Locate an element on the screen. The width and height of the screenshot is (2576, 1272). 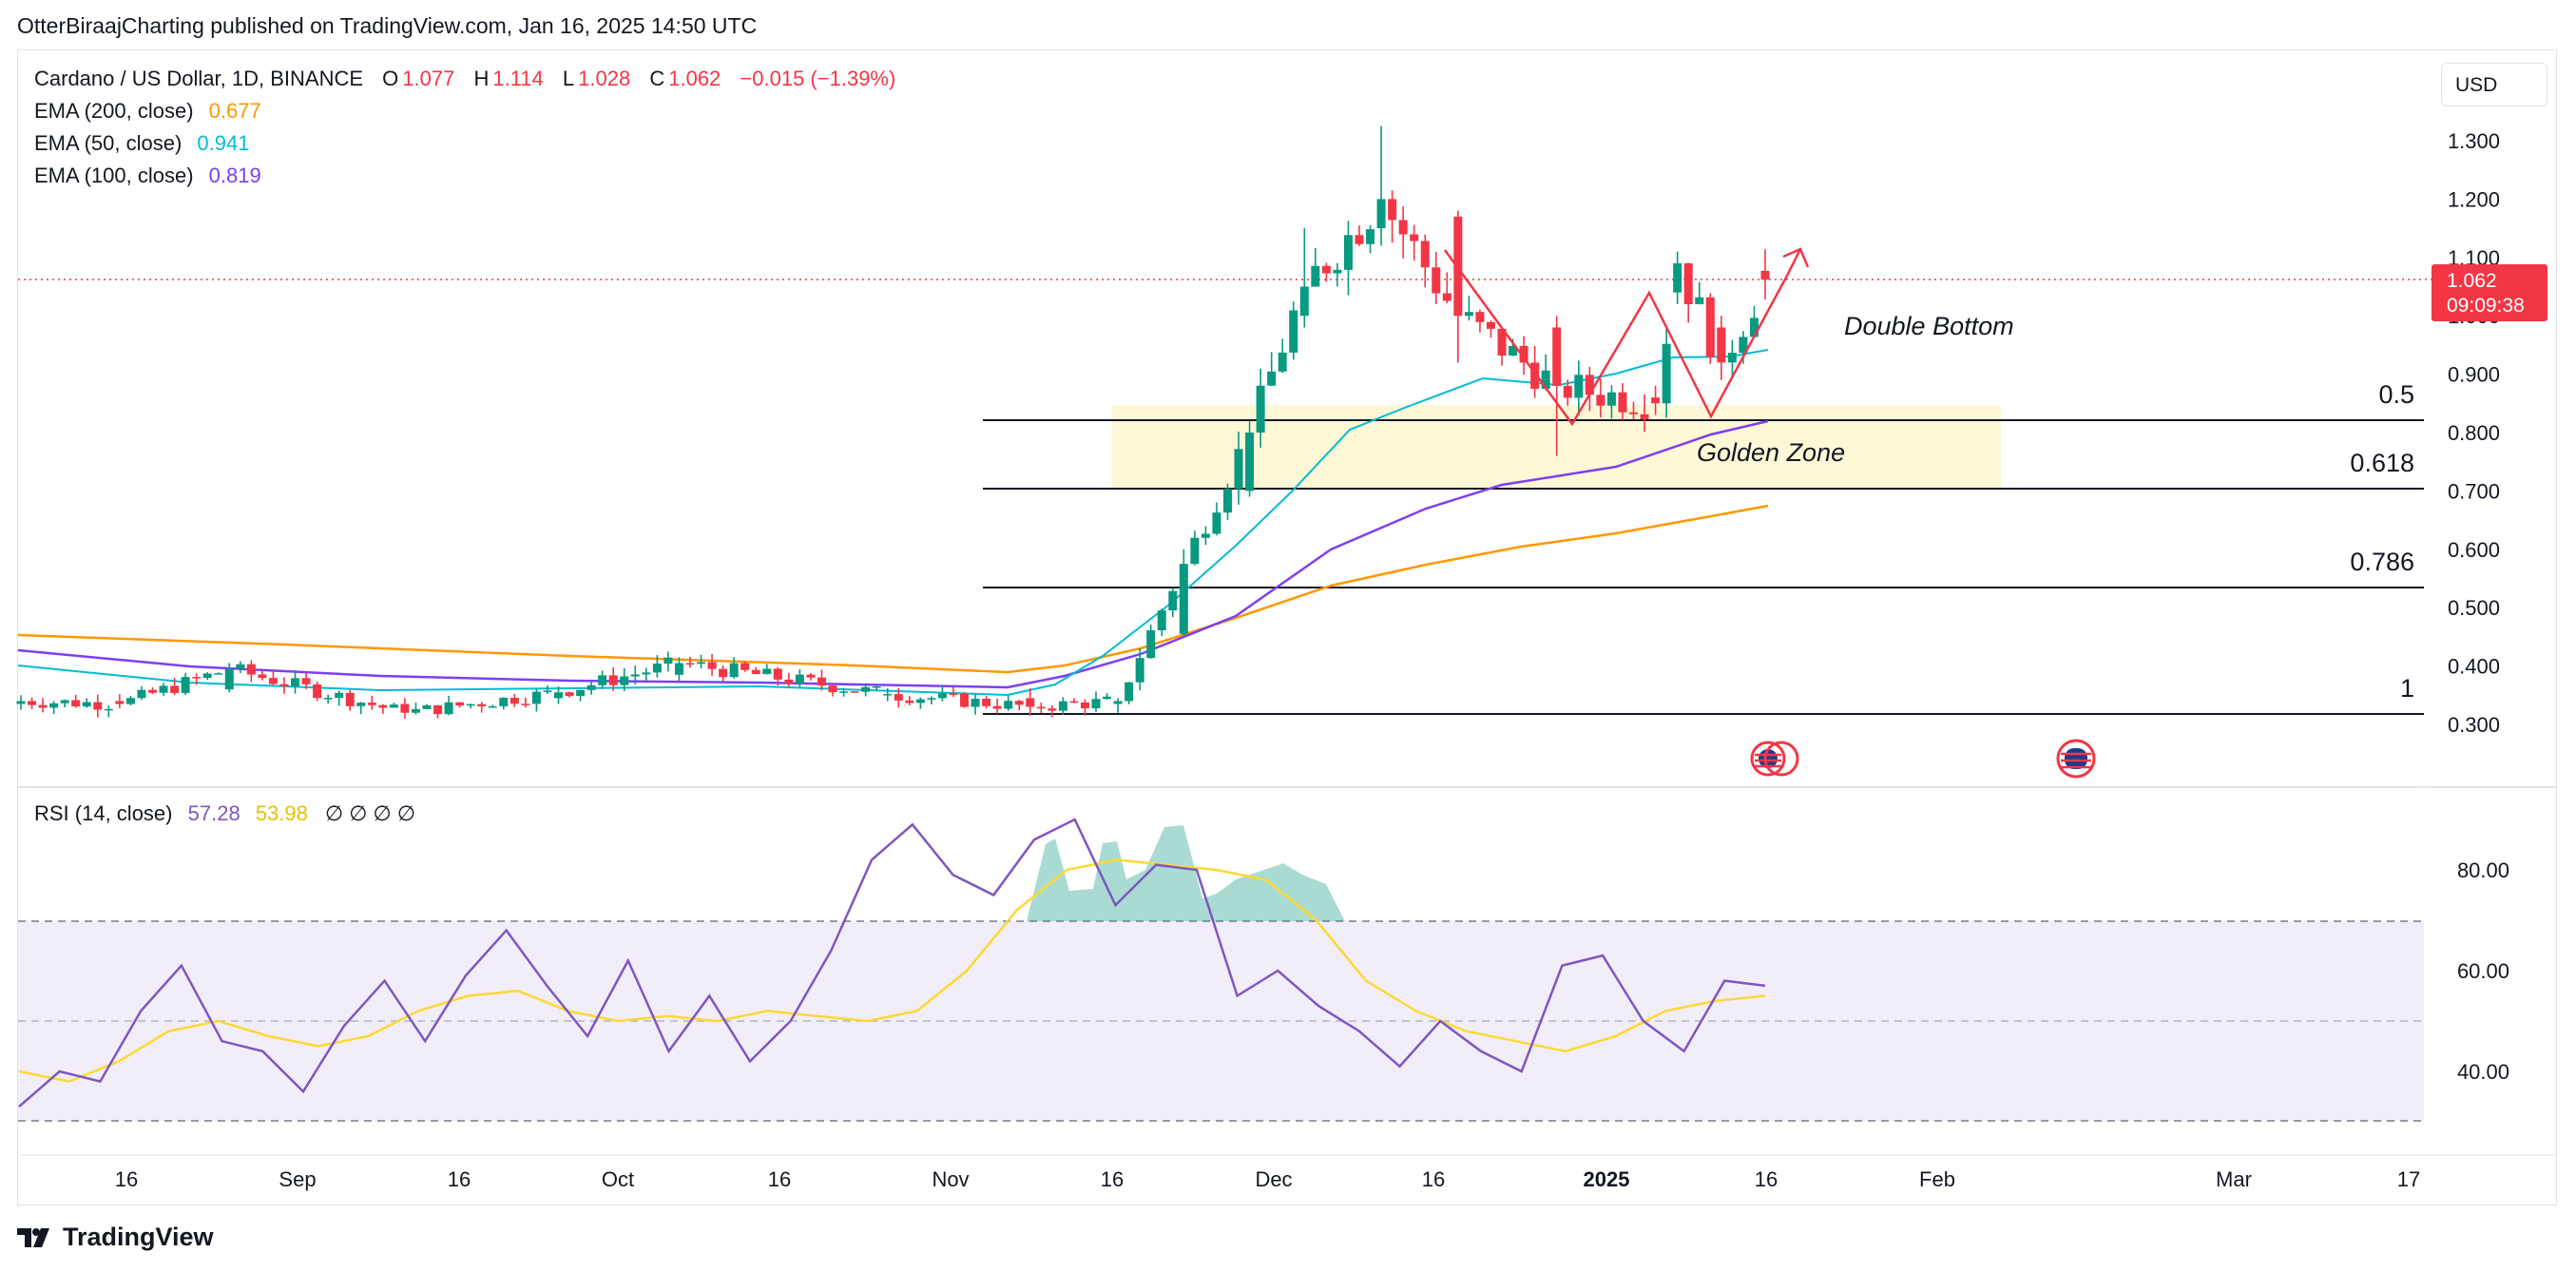
low-value: 1.028 is located at coordinates (604, 78).